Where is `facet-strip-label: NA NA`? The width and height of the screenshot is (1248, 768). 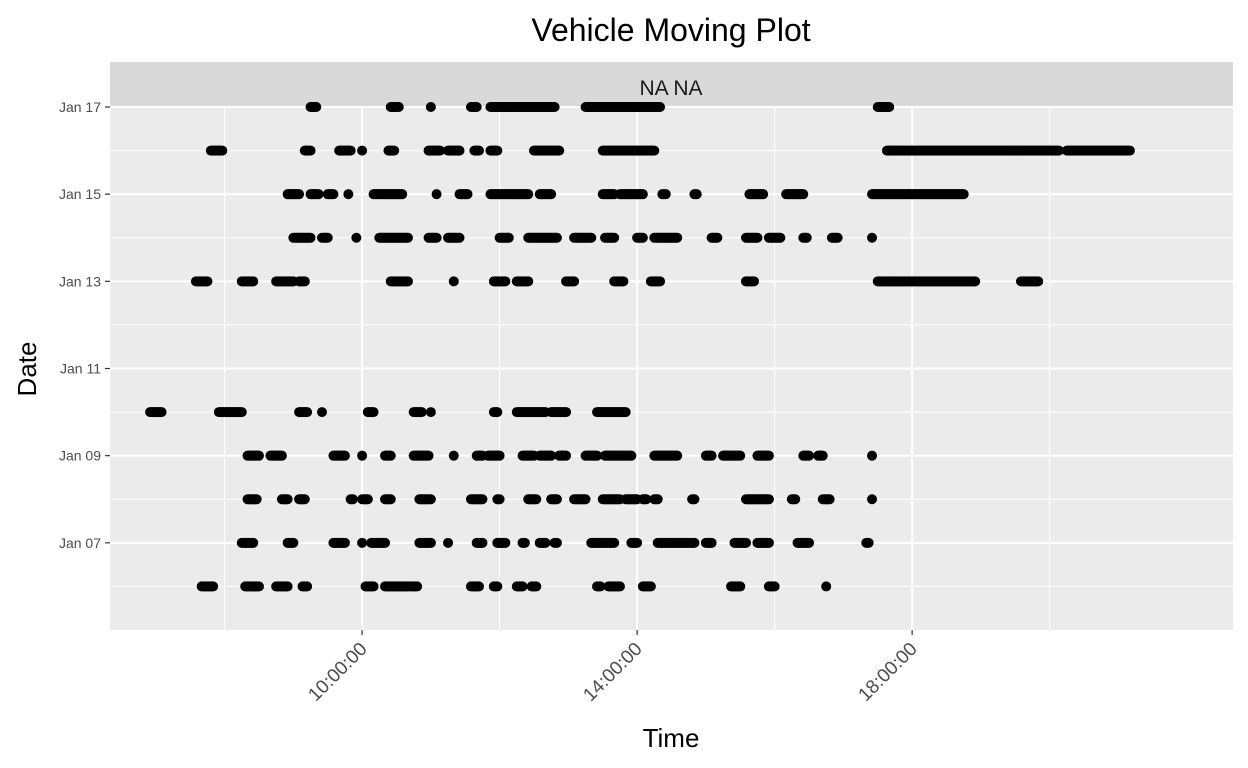 facet-strip-label: NA NA is located at coordinates (670, 88).